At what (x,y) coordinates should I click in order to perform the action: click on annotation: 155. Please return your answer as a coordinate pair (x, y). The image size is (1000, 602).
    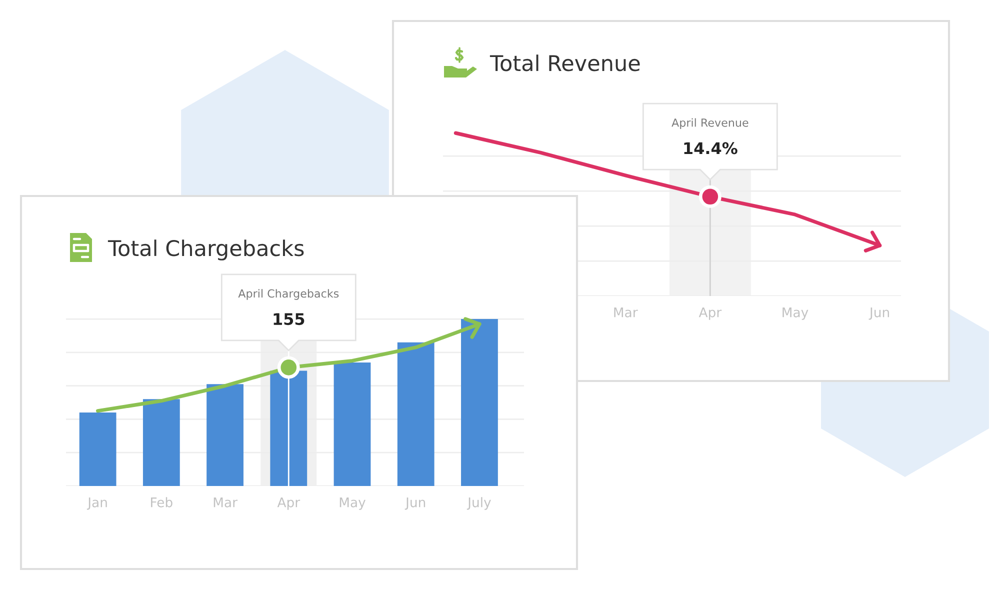
    Looking at the image, I should click on (289, 319).